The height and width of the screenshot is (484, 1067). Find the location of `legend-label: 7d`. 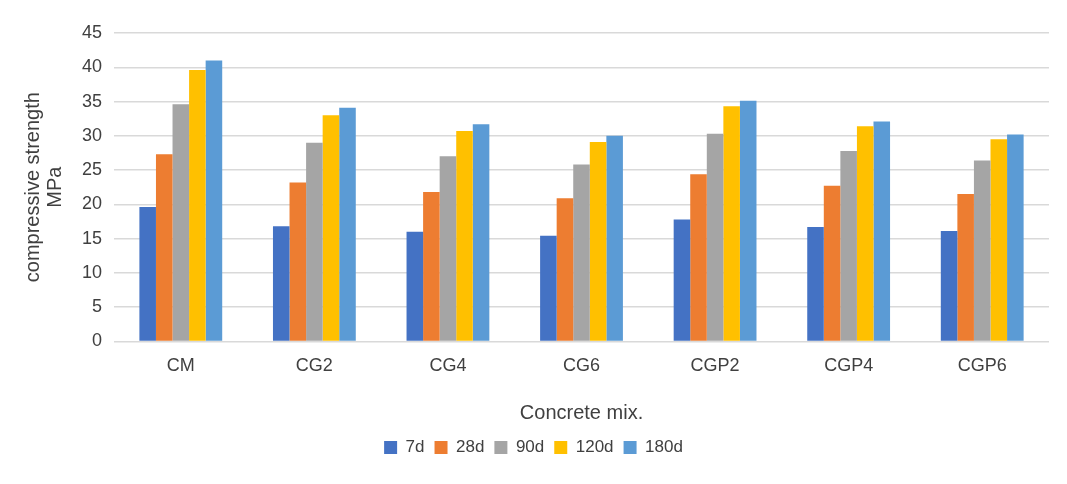

legend-label: 7d is located at coordinates (415, 447).